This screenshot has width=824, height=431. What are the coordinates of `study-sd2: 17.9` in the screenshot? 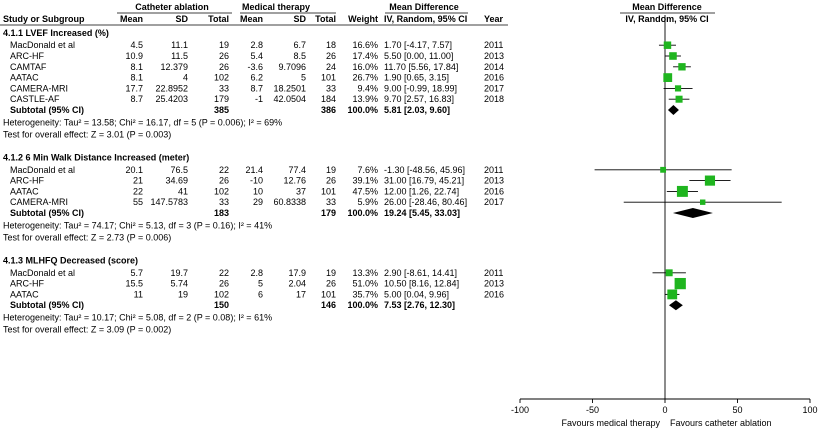 It's located at (297, 273).